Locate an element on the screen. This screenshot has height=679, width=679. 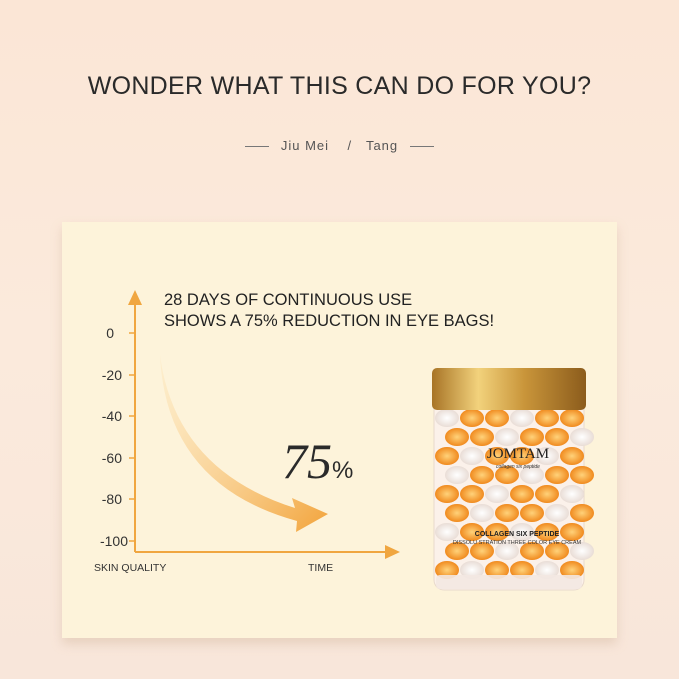
y-axis-arrow-icon is located at coordinates (135, 297).